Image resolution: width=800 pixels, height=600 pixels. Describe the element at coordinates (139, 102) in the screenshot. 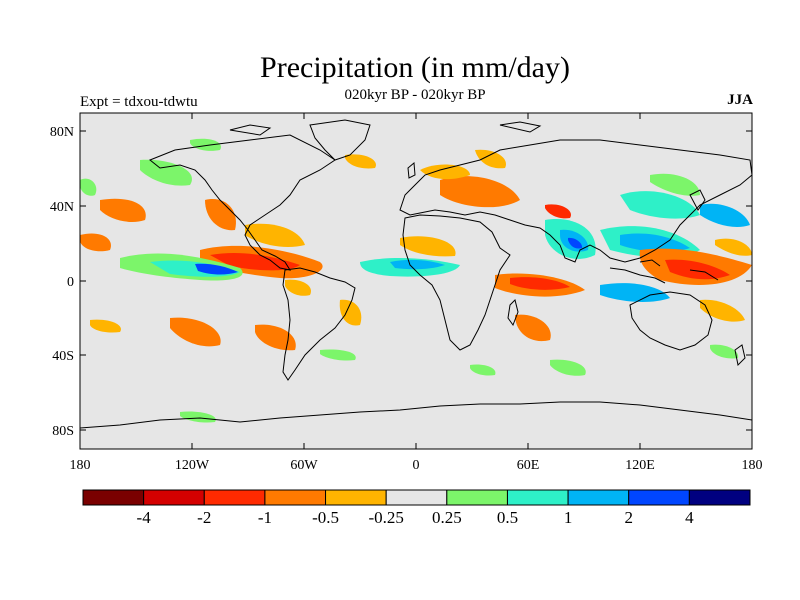

I see `experiment-label: Expt = tdxou-tdwtu` at that location.